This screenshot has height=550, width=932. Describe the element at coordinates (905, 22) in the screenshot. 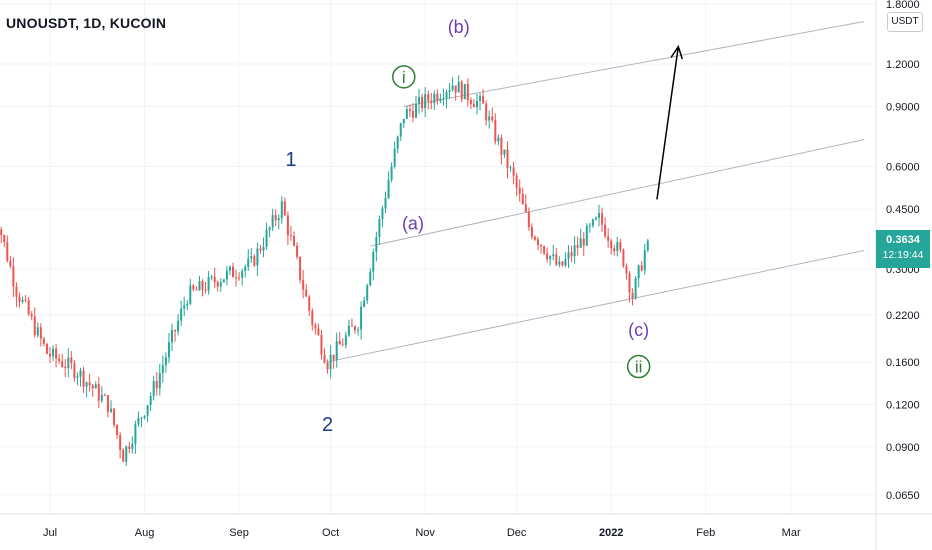

I see `currency-badge: USDT` at that location.